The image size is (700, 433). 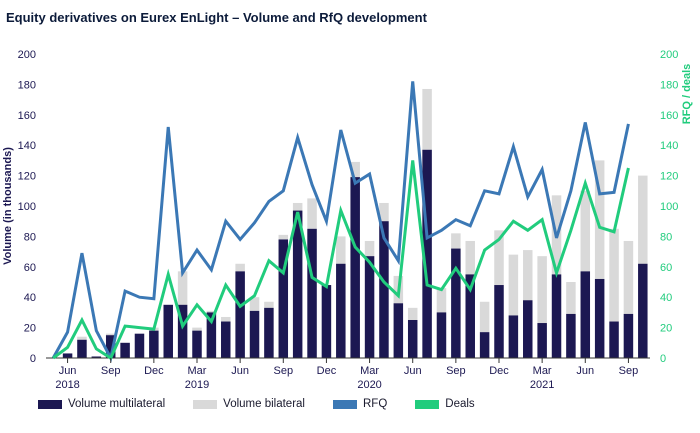 What do you see at coordinates (669, 55) in the screenshot?
I see `y2-tick-label: 200` at bounding box center [669, 55].